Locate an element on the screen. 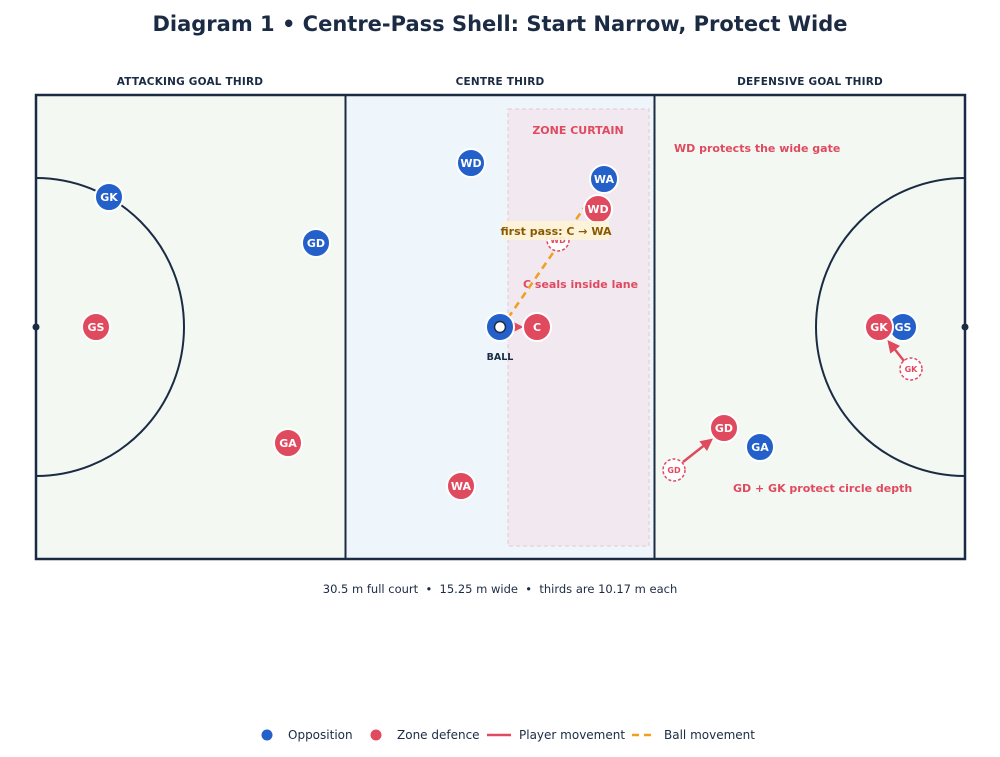 Image resolution: width=1000 pixels, height=757 pixels. defence-gs-token: GS is located at coordinates (96, 327).